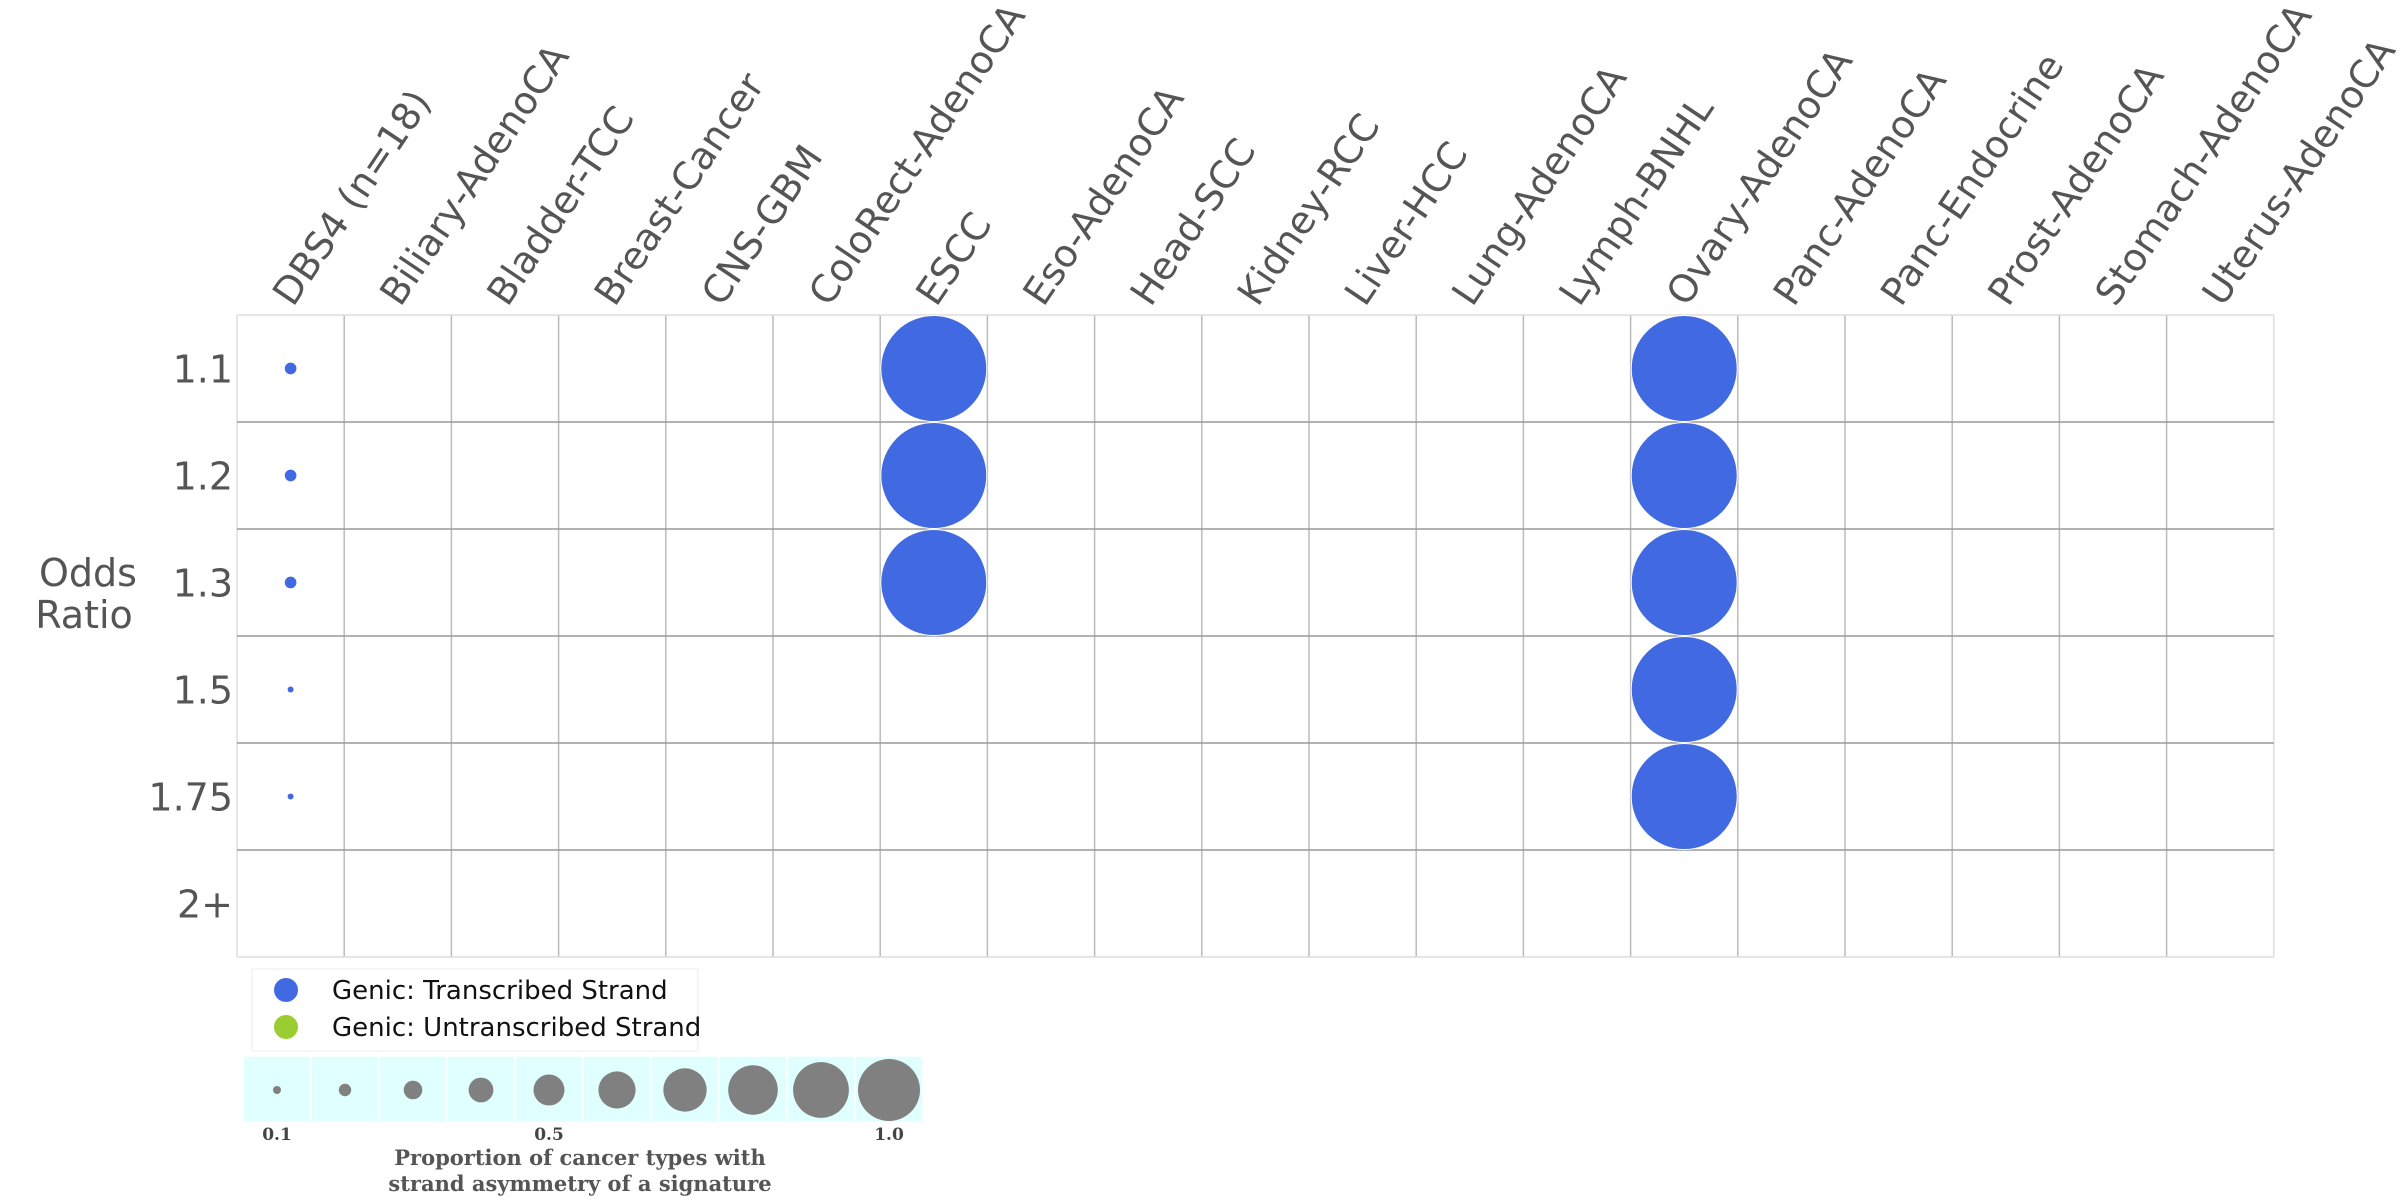 The height and width of the screenshot is (1202, 2400). What do you see at coordinates (580, 1157) in the screenshot?
I see `scale-caption-line1: Proportion of cancer types with` at bounding box center [580, 1157].